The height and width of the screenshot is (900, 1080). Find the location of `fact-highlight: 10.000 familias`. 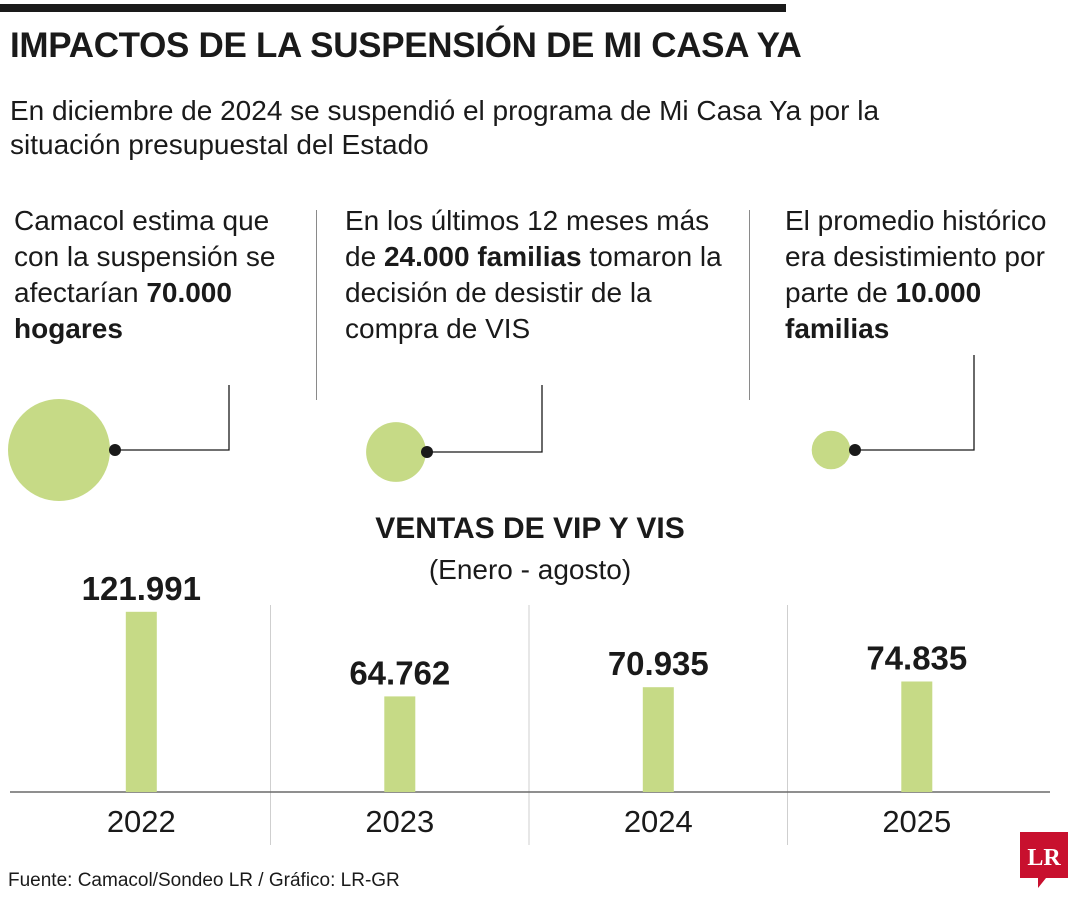

fact-highlight: 10.000 familias is located at coordinates (883, 310).